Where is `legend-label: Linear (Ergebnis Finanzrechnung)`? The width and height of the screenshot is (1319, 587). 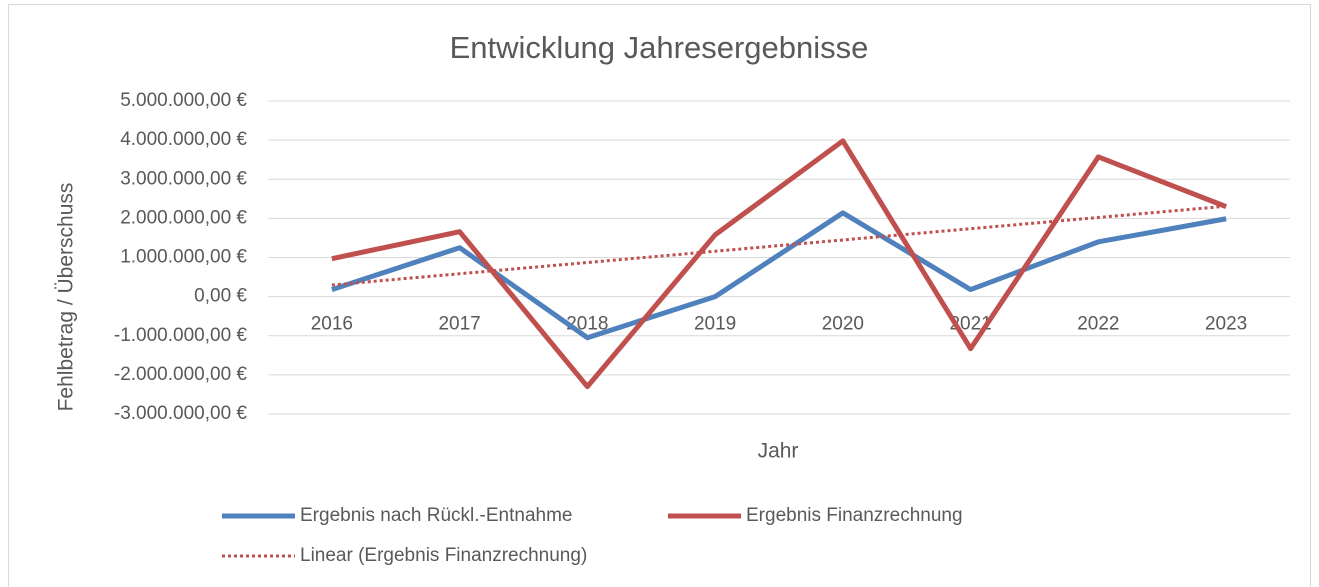 legend-label: Linear (Ergebnis Finanzrechnung) is located at coordinates (443, 555).